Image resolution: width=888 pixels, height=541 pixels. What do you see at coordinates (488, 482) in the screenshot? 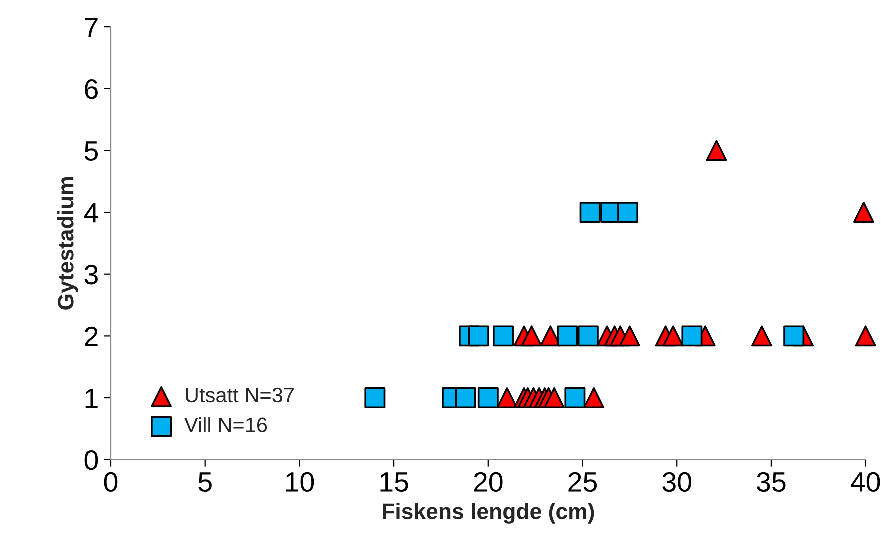
I see `x-tick-label: 20` at bounding box center [488, 482].